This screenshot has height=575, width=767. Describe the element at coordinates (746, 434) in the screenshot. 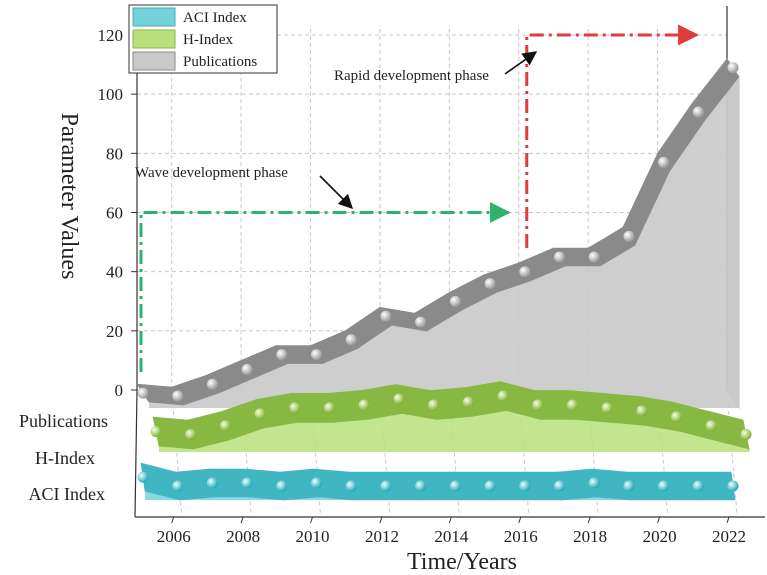

I see `point-h-index-2022` at that location.